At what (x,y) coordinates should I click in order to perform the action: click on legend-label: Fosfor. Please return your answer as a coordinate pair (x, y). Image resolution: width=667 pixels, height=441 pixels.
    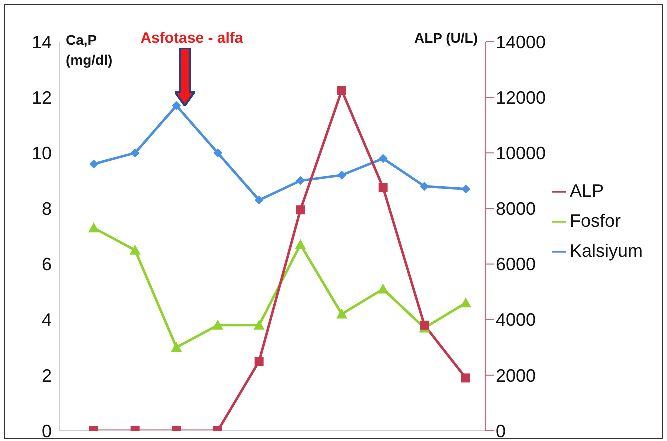
    Looking at the image, I should click on (596, 220).